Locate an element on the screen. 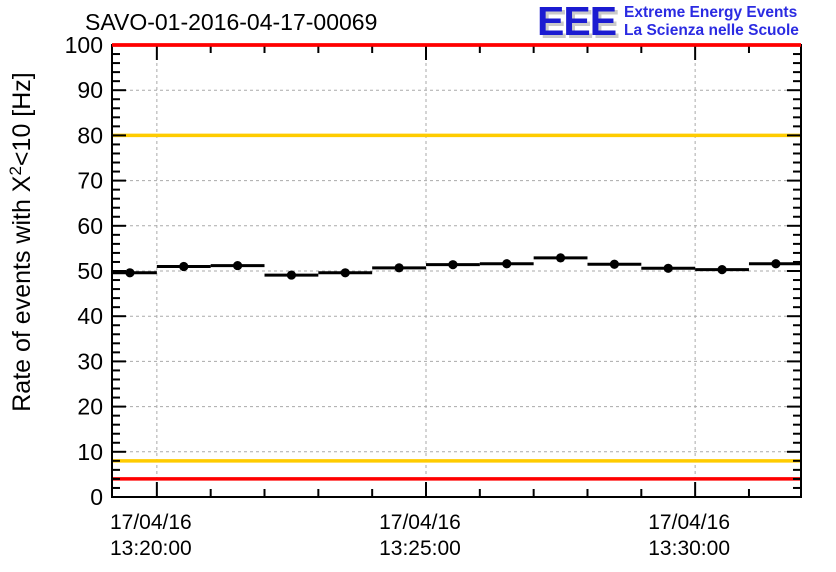  x-axis-time-label: 13:30:00 is located at coordinates (689, 548).